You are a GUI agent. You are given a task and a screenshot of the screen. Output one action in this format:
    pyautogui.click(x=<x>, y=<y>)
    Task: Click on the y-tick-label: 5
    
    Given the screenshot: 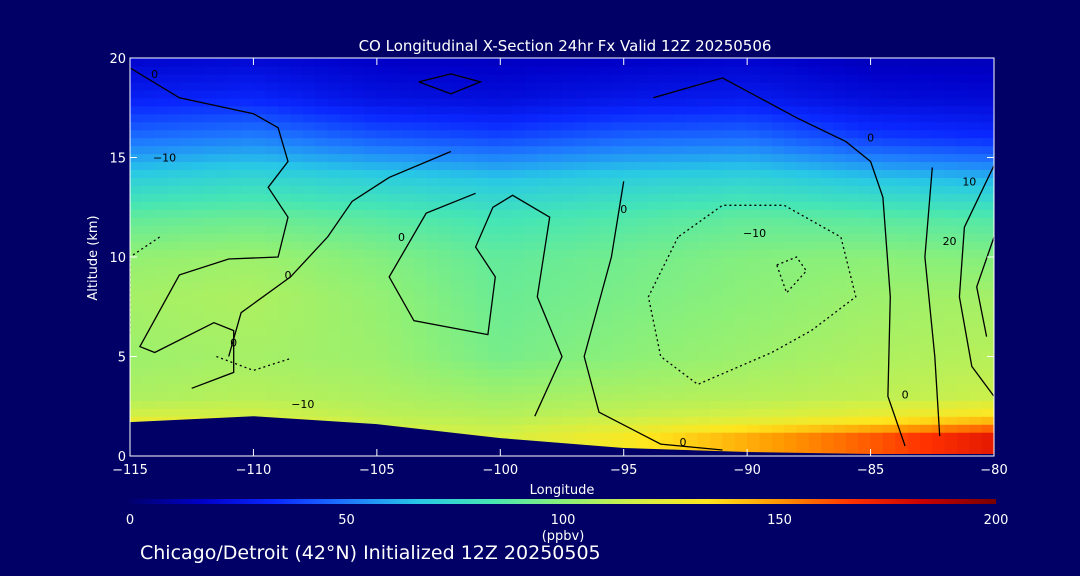 What is the action you would take?
    pyautogui.click(x=122, y=358)
    